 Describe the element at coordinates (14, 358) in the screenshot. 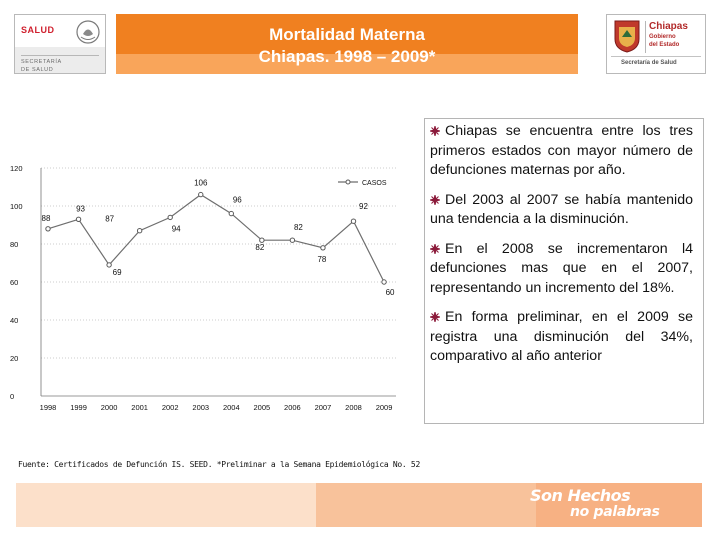

I see `y-tick-label: 20` at that location.